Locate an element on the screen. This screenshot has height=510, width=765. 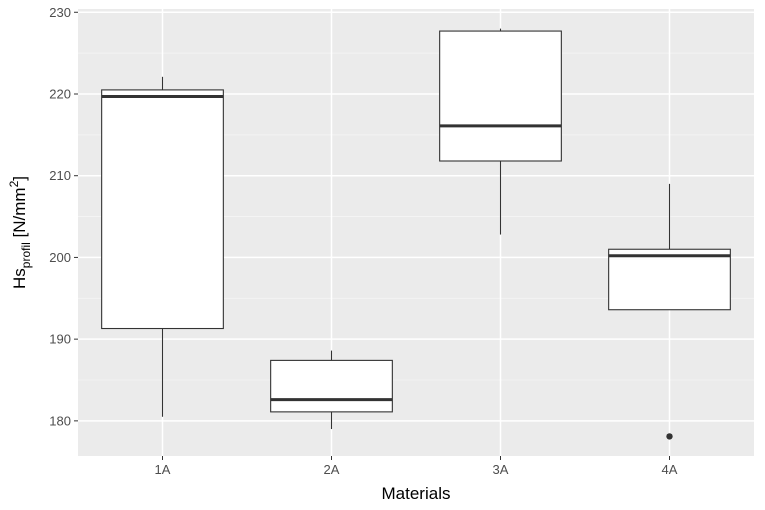
y-tick-label: 230 is located at coordinates (60, 12).